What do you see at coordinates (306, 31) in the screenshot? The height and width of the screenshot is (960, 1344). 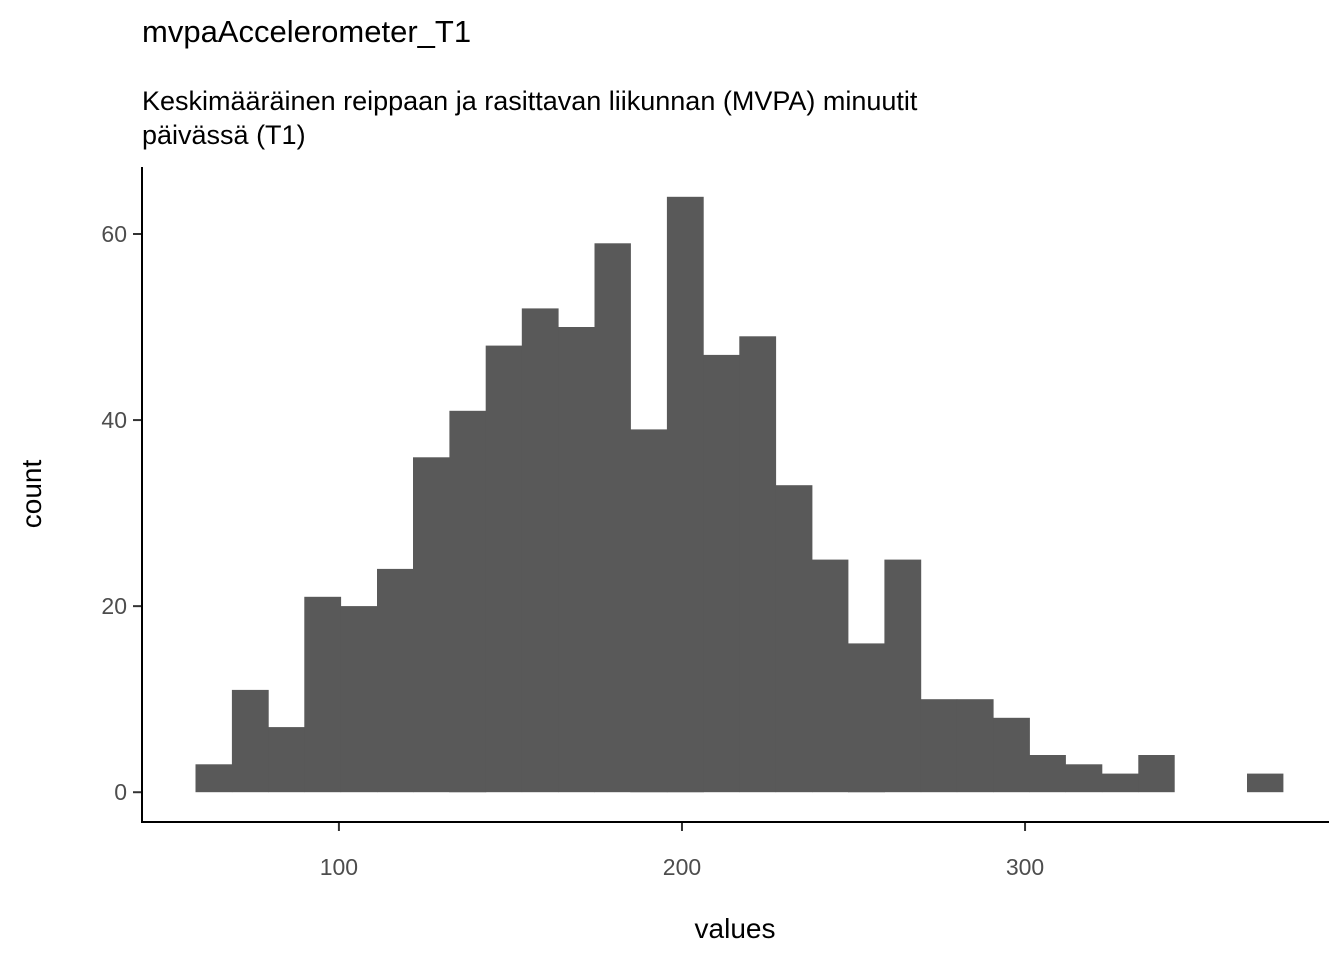 I see `chart-title: mvpaAccelerometer_T1` at bounding box center [306, 31].